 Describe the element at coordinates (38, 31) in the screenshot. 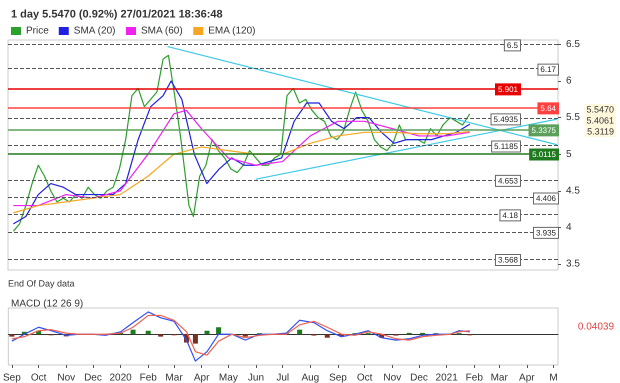

I see `legend-label: Price` at that location.